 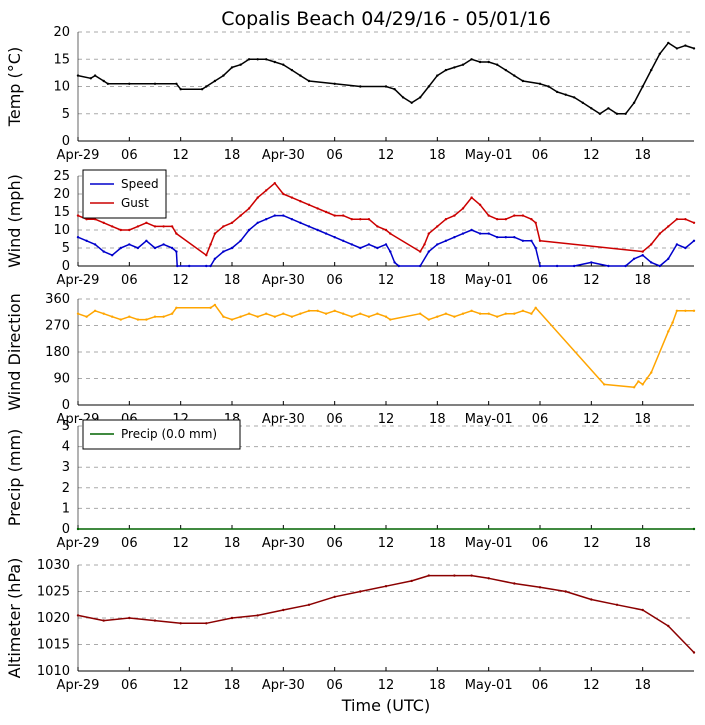 What do you see at coordinates (385, 346) in the screenshot?
I see `series-line-direction` at bounding box center [385, 346].